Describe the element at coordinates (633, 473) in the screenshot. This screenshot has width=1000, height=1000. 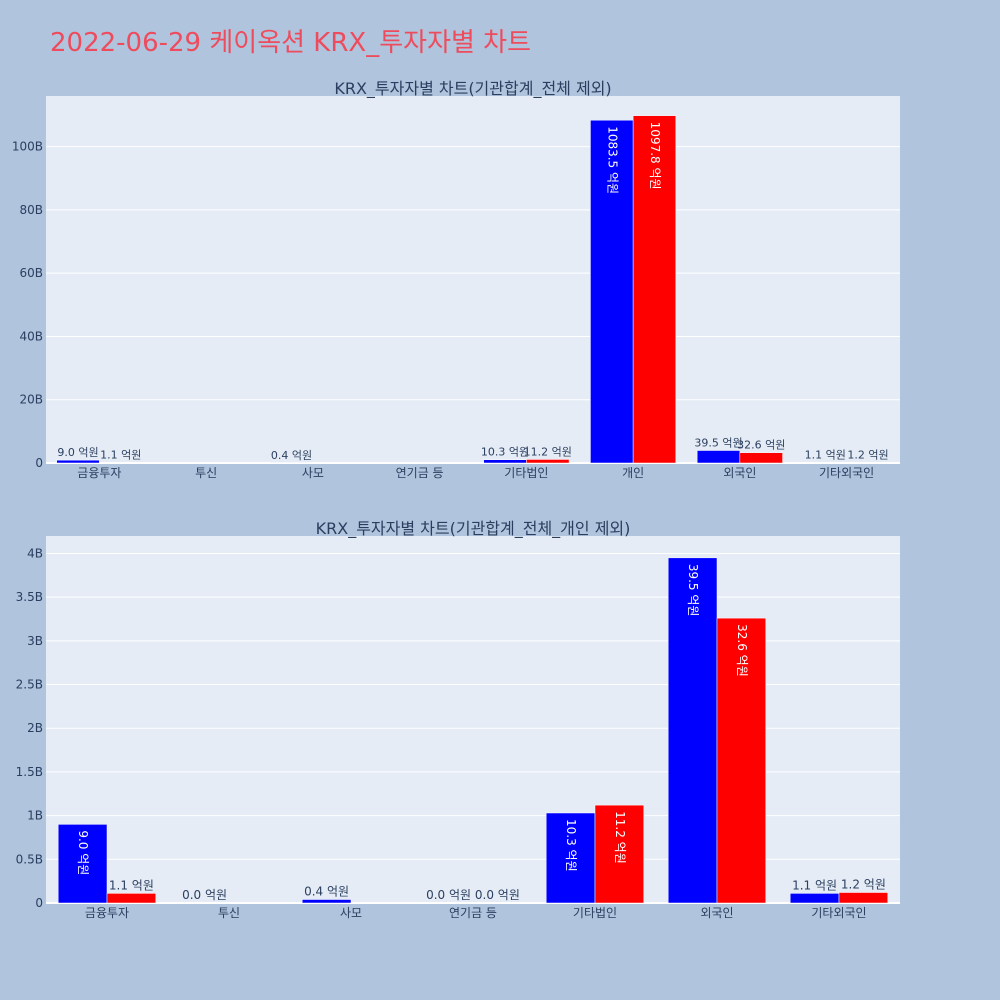
I see `x-tick-label: 개인` at that location.